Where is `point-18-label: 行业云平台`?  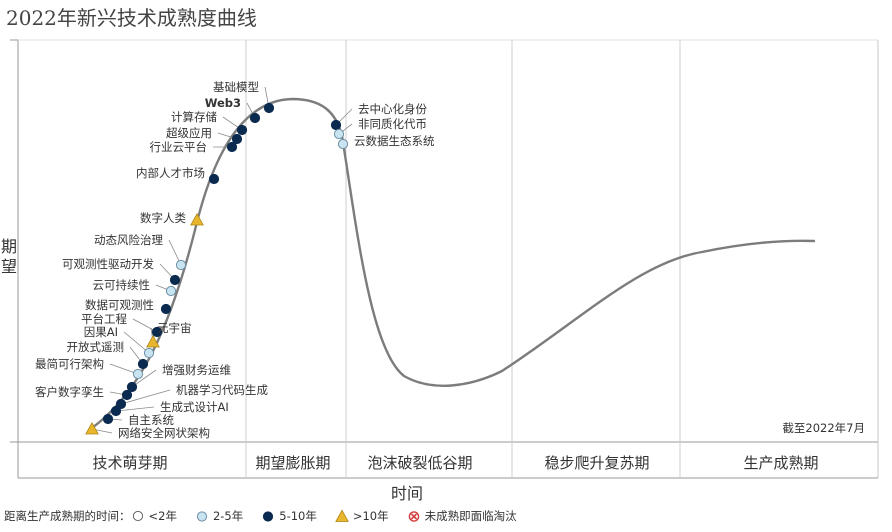 point-18-label: 行业云平台 is located at coordinates (179, 147).